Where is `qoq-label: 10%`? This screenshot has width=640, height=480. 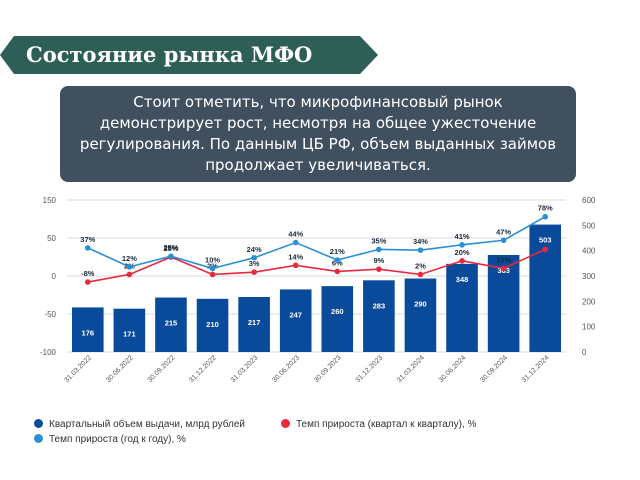 qoq-label: 10% is located at coordinates (503, 259).